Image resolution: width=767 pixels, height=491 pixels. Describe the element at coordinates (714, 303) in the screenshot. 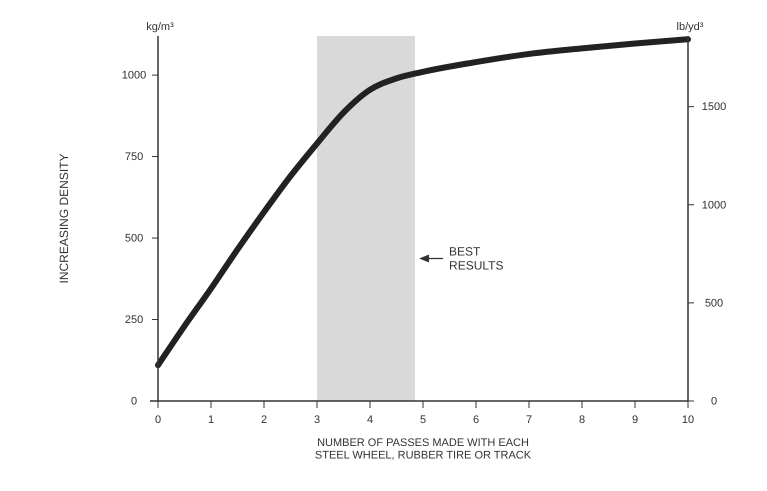

I see `y2-tick-label: 500` at that location.